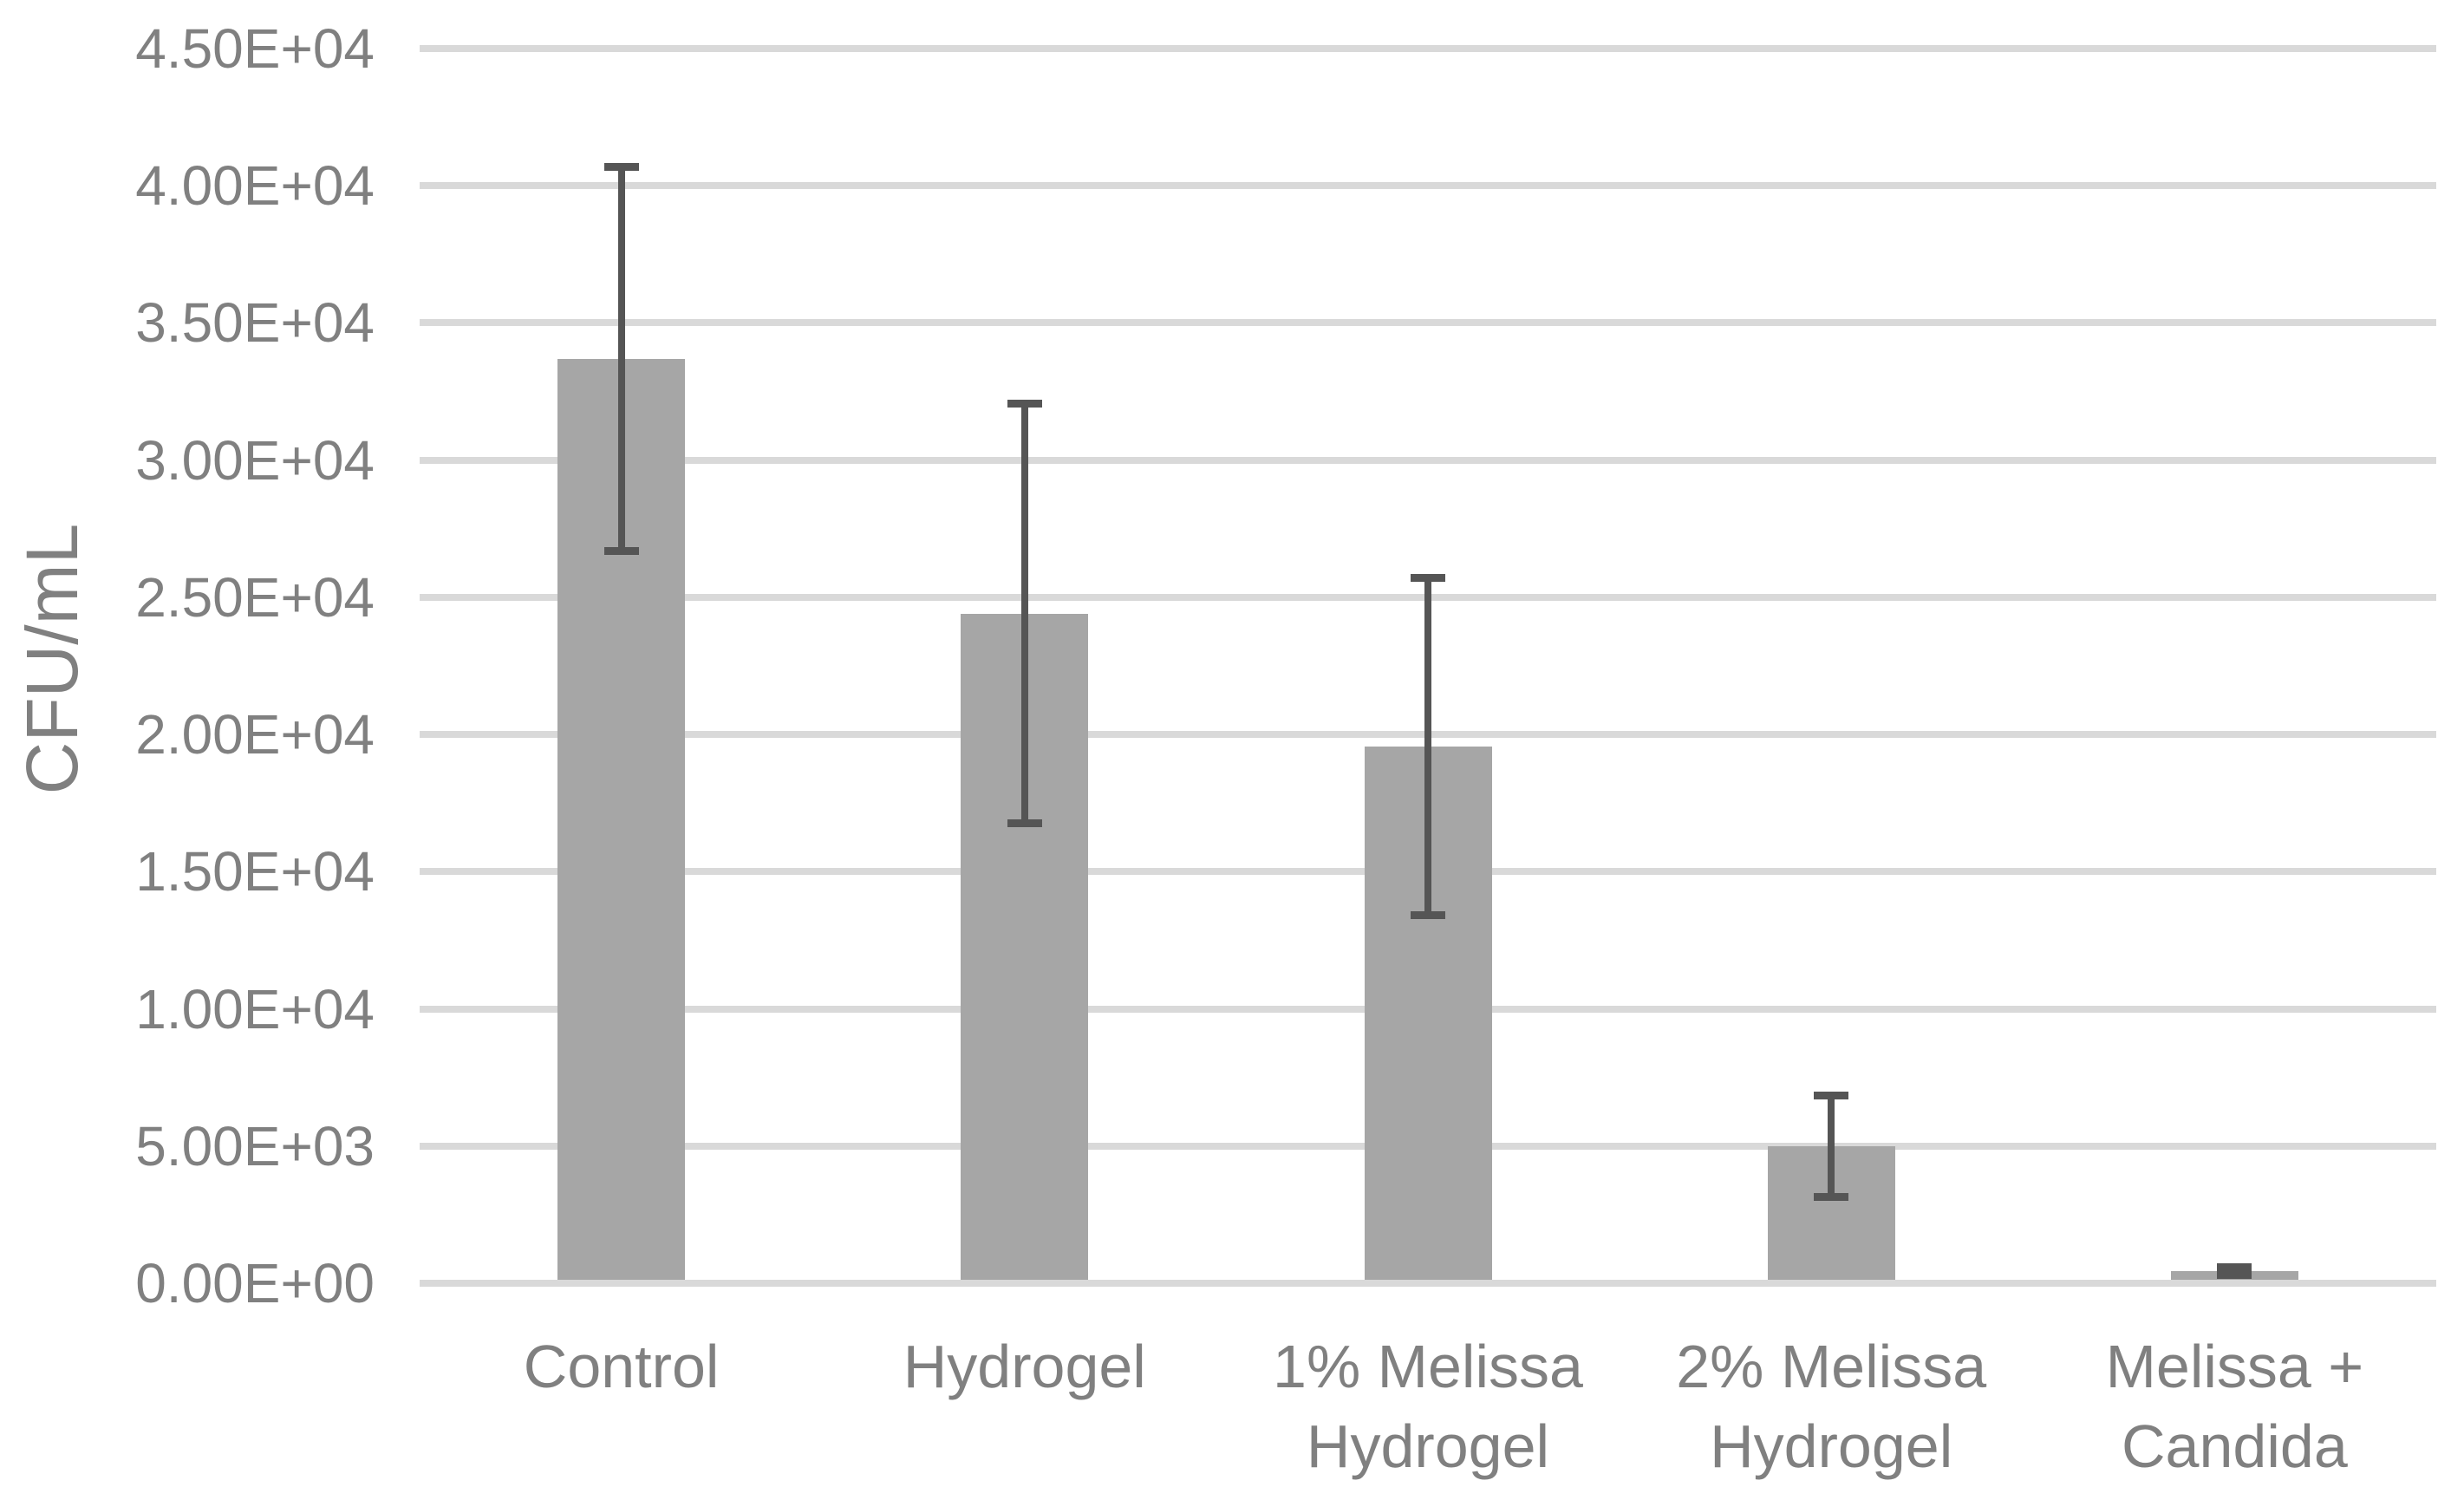  What do you see at coordinates (255, 1145) in the screenshot?
I see `y-tick-label: 5.00E+03` at bounding box center [255, 1145].